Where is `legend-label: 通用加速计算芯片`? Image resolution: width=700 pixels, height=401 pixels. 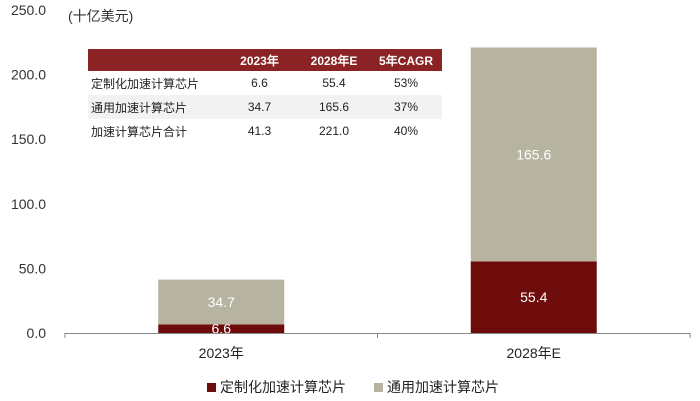 legend-label: 通用加速计算芯片 is located at coordinates (443, 387).